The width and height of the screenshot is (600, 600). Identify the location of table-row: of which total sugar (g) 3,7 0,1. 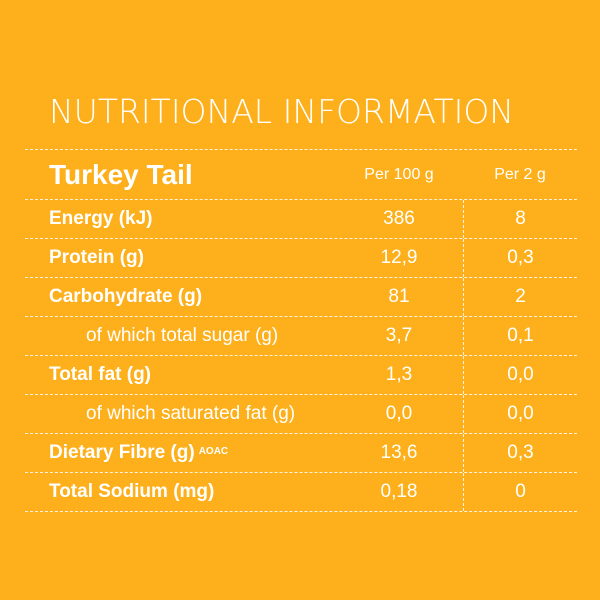
(301, 335).